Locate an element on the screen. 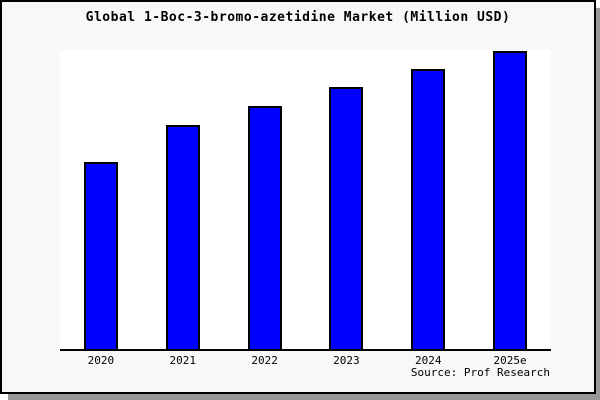 The image size is (600, 400). x-tick-2020: 2020 is located at coordinates (101, 360).